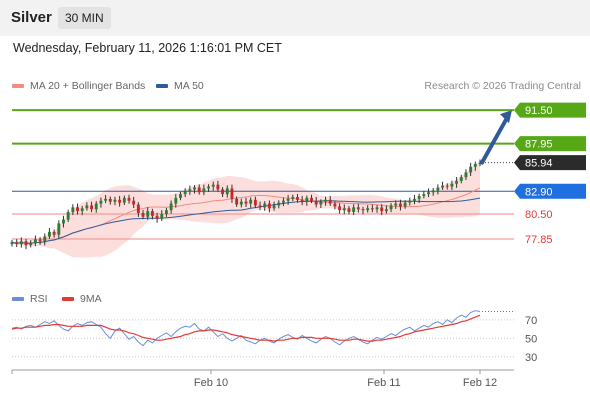  What do you see at coordinates (39, 299) in the screenshot?
I see `rsi-label: RSI` at bounding box center [39, 299].